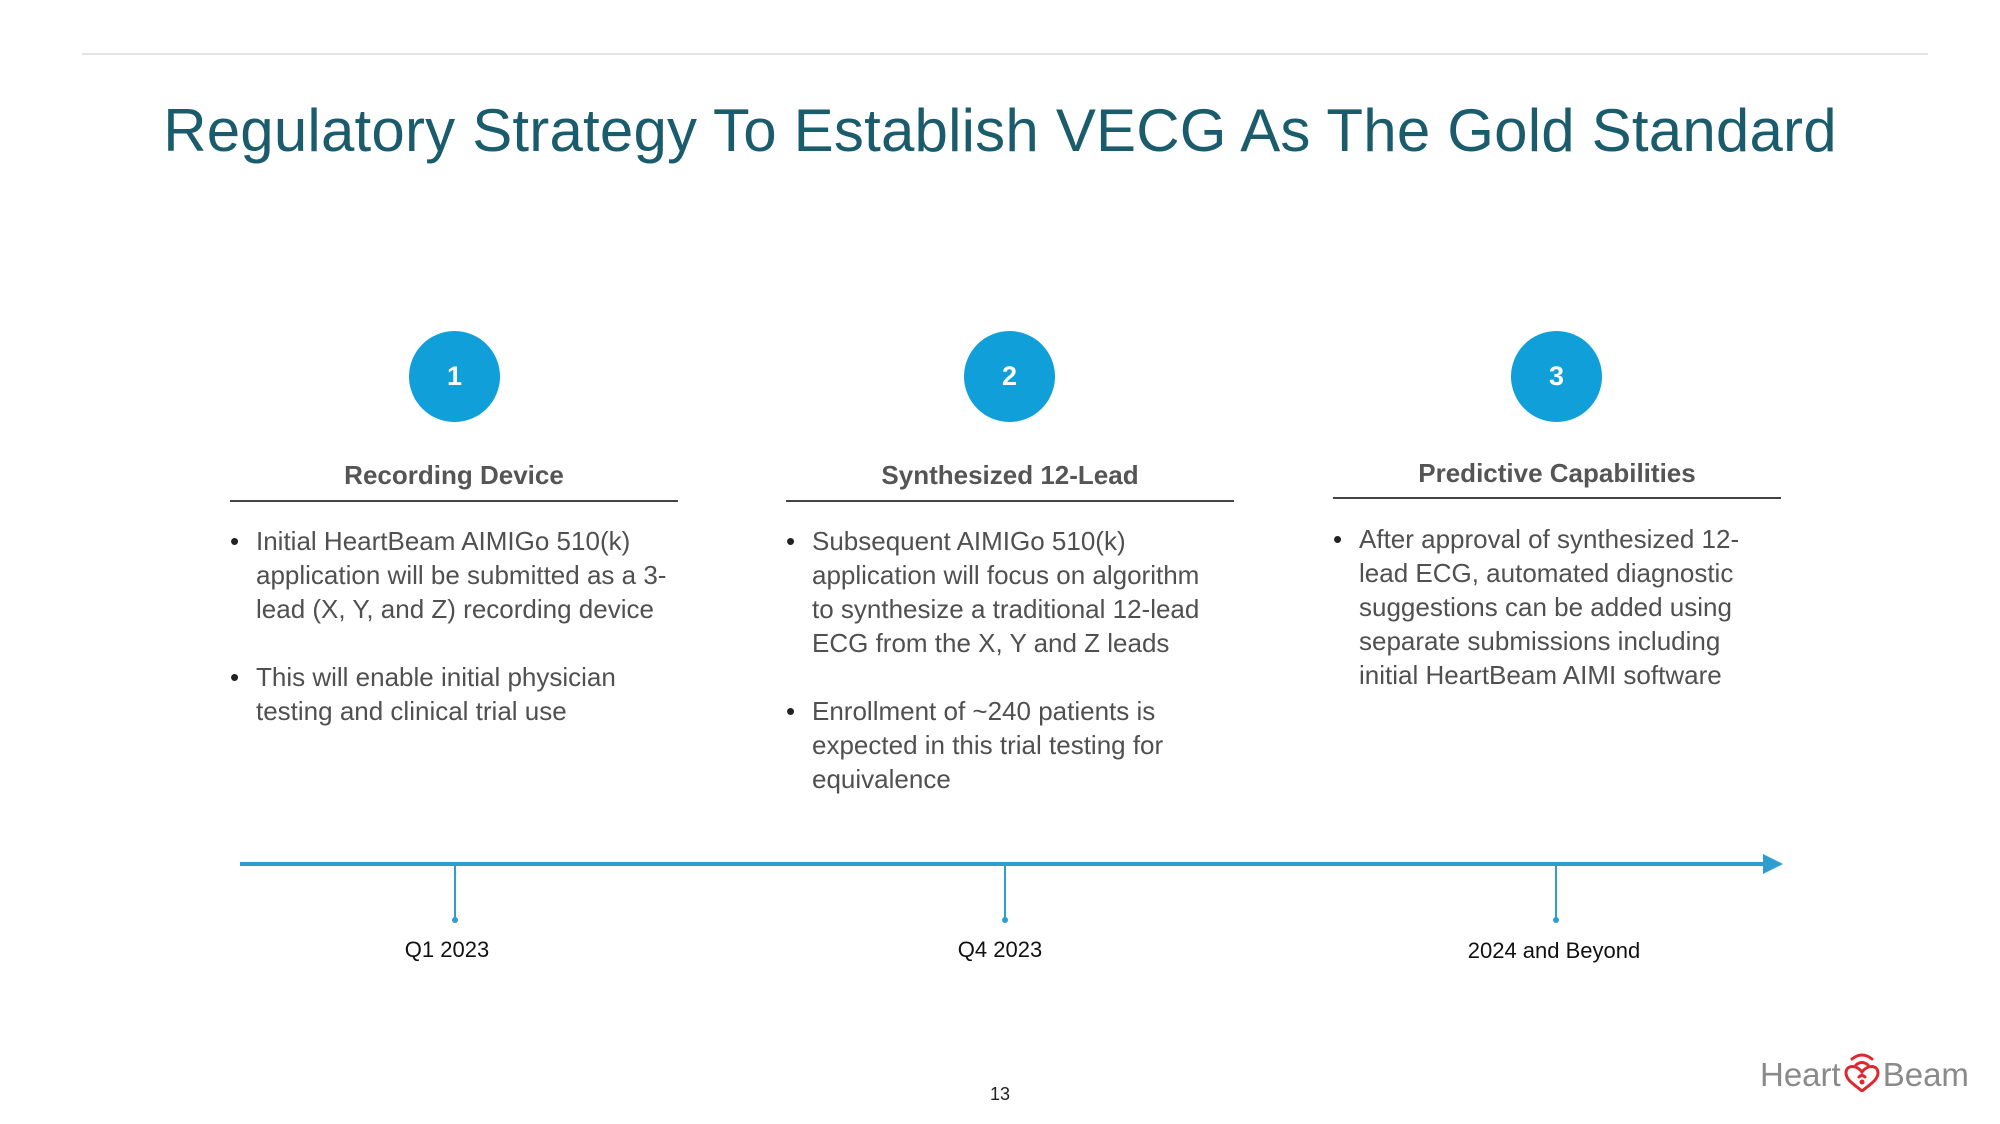  What do you see at coordinates (1010, 475) in the screenshot?
I see `step-2-heading: Synthesized 12-Lead` at bounding box center [1010, 475].